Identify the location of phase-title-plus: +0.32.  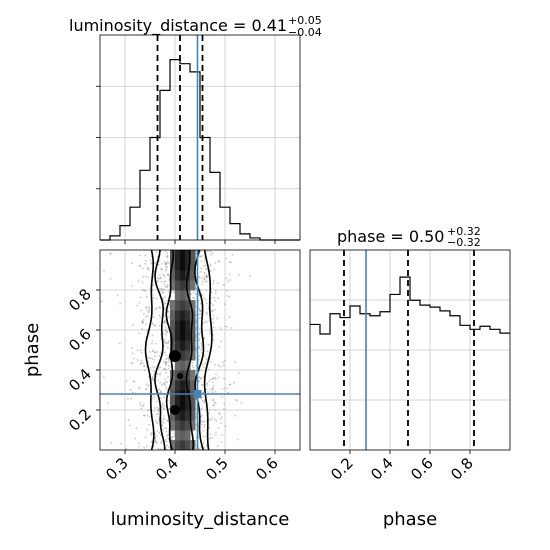
(464, 231).